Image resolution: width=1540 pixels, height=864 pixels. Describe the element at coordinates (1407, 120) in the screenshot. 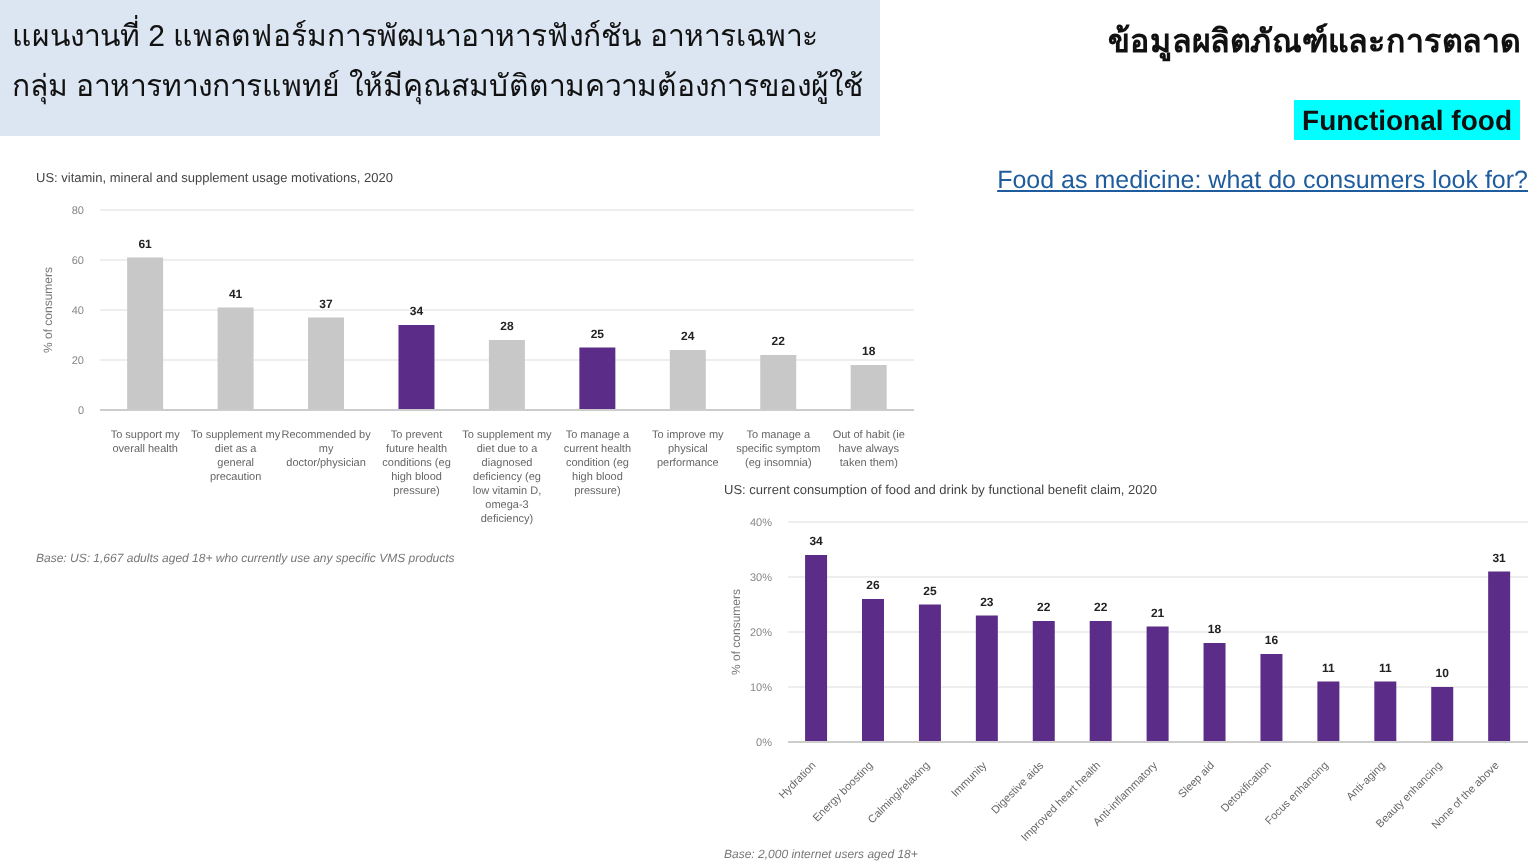

I see `text: Functional food` at that location.